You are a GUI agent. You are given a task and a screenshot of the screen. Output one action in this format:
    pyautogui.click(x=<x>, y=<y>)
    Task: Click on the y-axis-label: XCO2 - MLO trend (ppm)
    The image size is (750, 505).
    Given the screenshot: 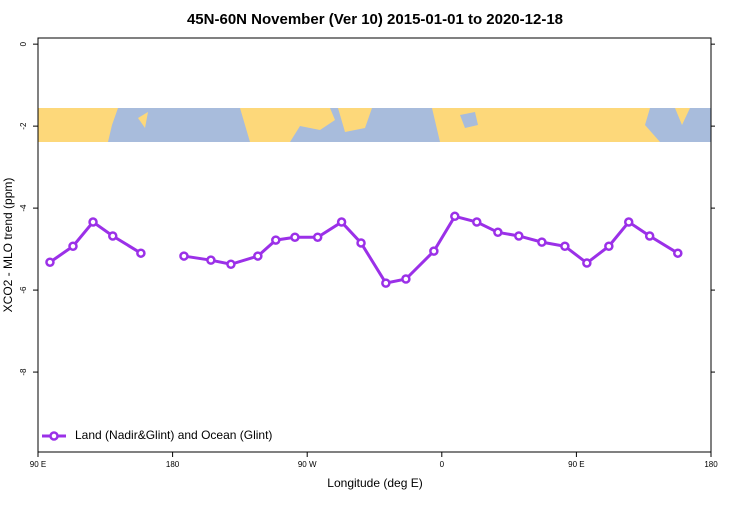 What is the action you would take?
    pyautogui.click(x=8, y=245)
    